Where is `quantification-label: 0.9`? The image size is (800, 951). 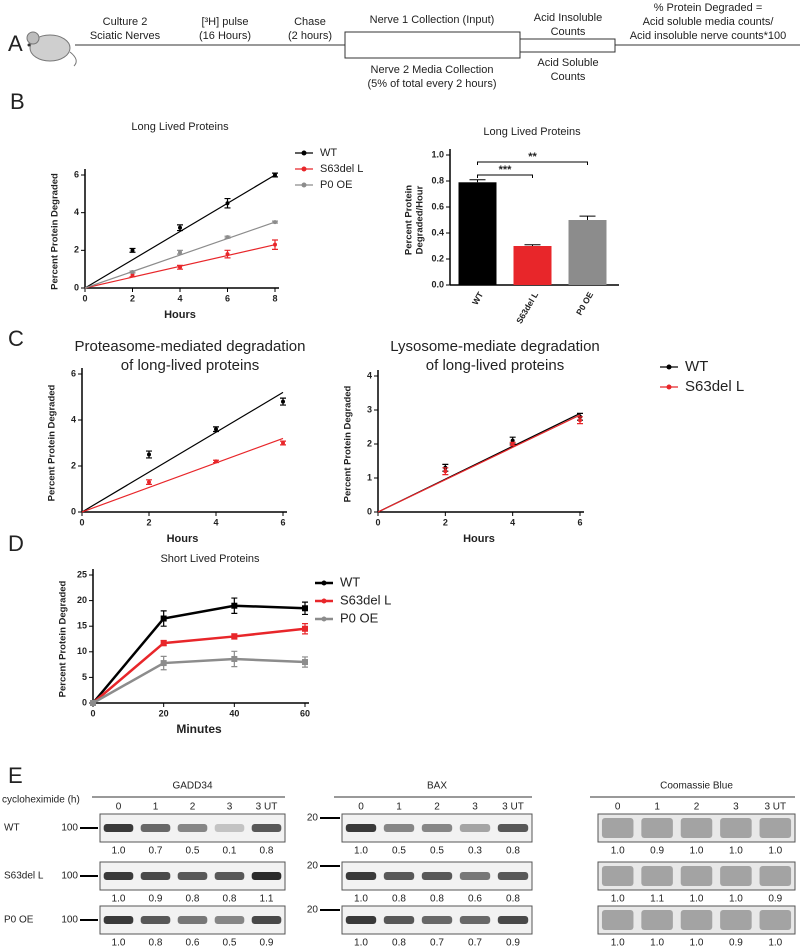
quantification-label: 0.9 is located at coordinates (513, 943).